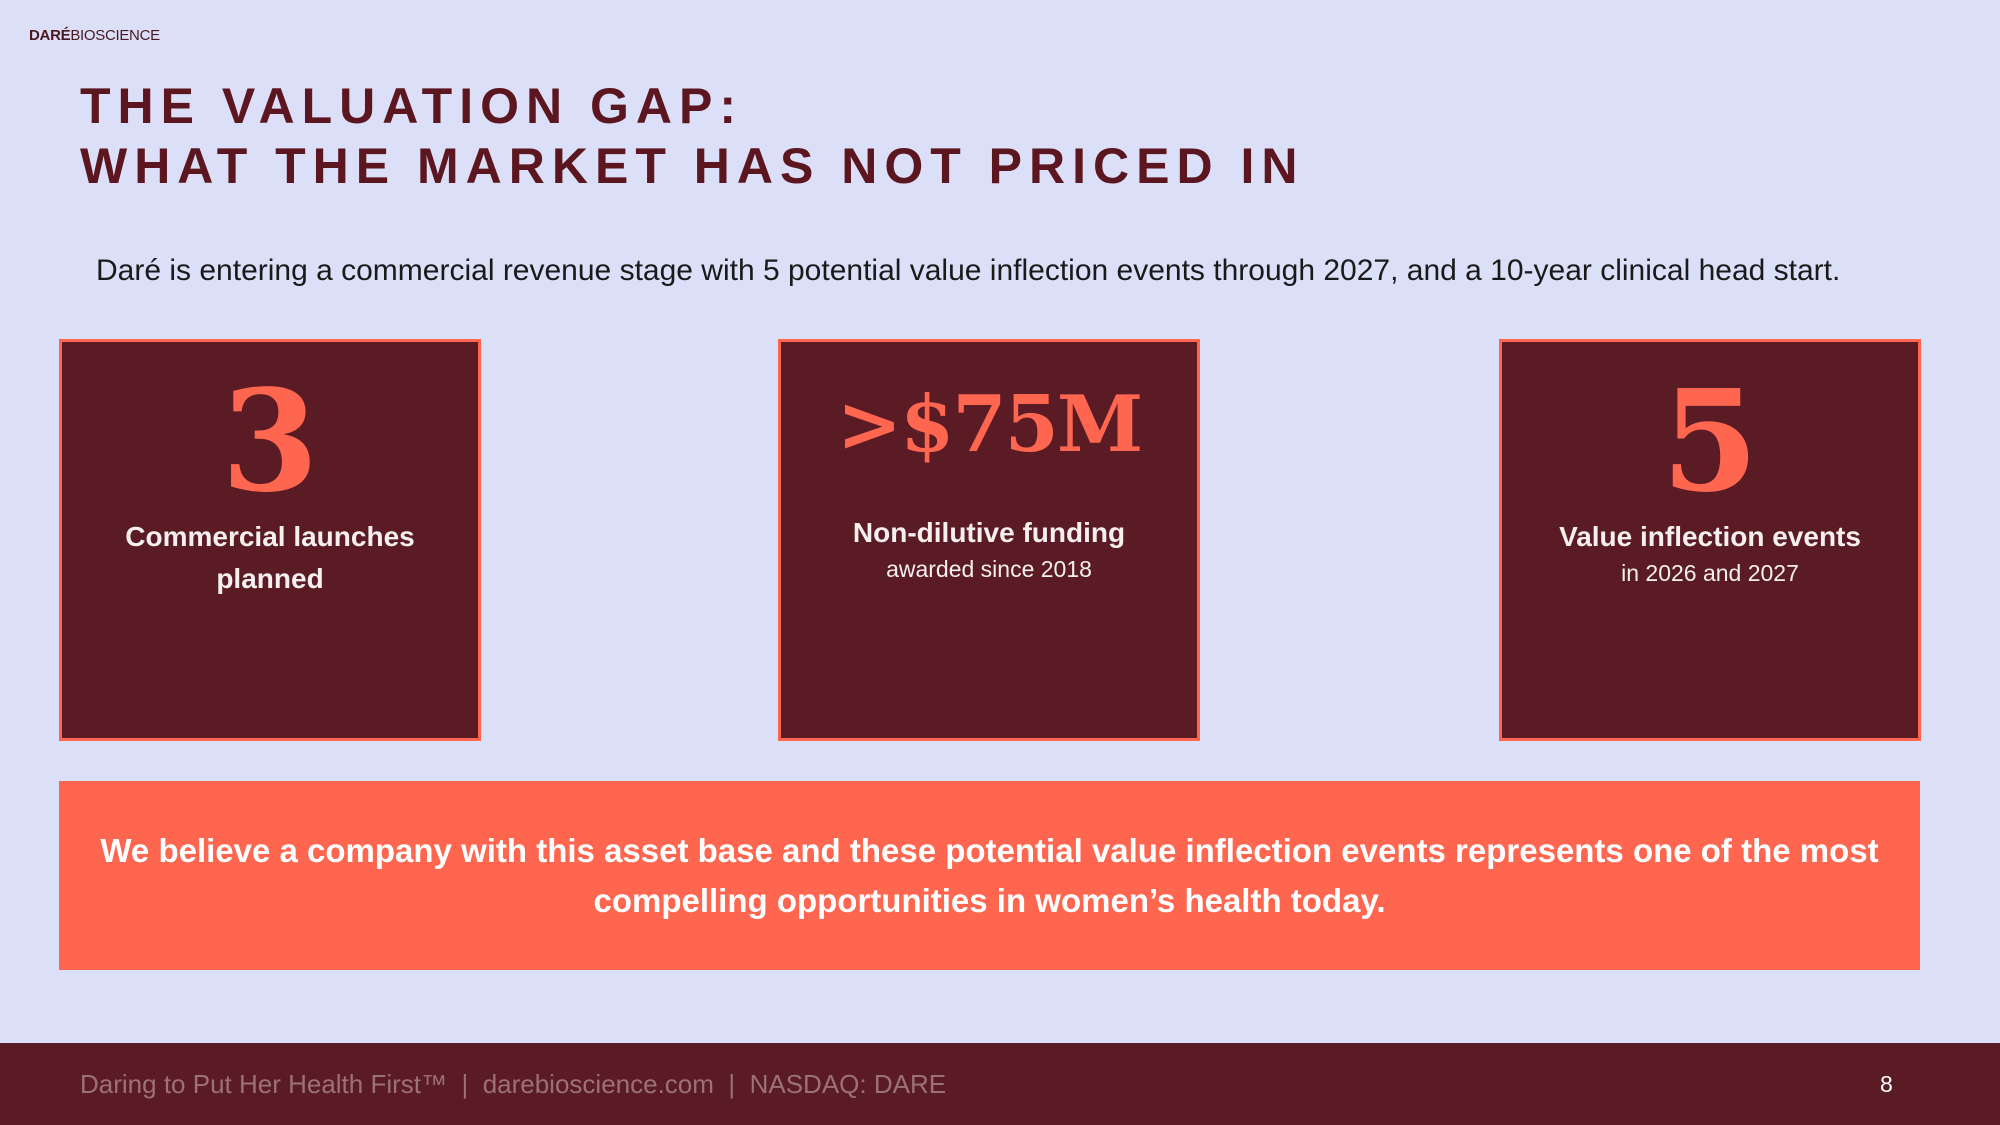 The height and width of the screenshot is (1125, 2000). What do you see at coordinates (598, 1084) in the screenshot?
I see `website-link: darebioscience.com` at bounding box center [598, 1084].